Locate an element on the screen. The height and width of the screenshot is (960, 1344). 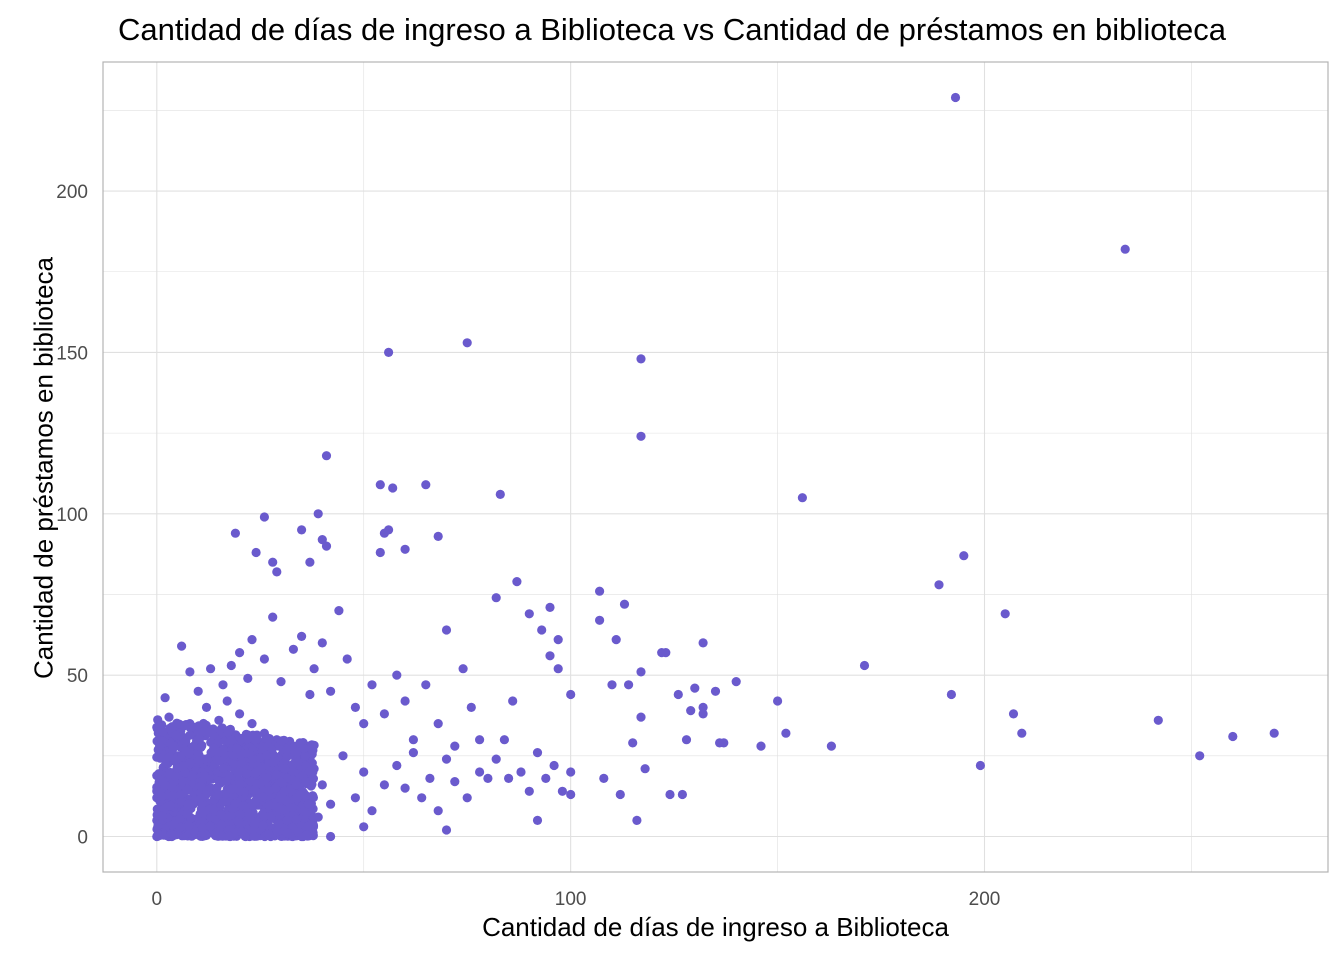
x-axis-ticks: 0 100 200 is located at coordinates (576, 899).